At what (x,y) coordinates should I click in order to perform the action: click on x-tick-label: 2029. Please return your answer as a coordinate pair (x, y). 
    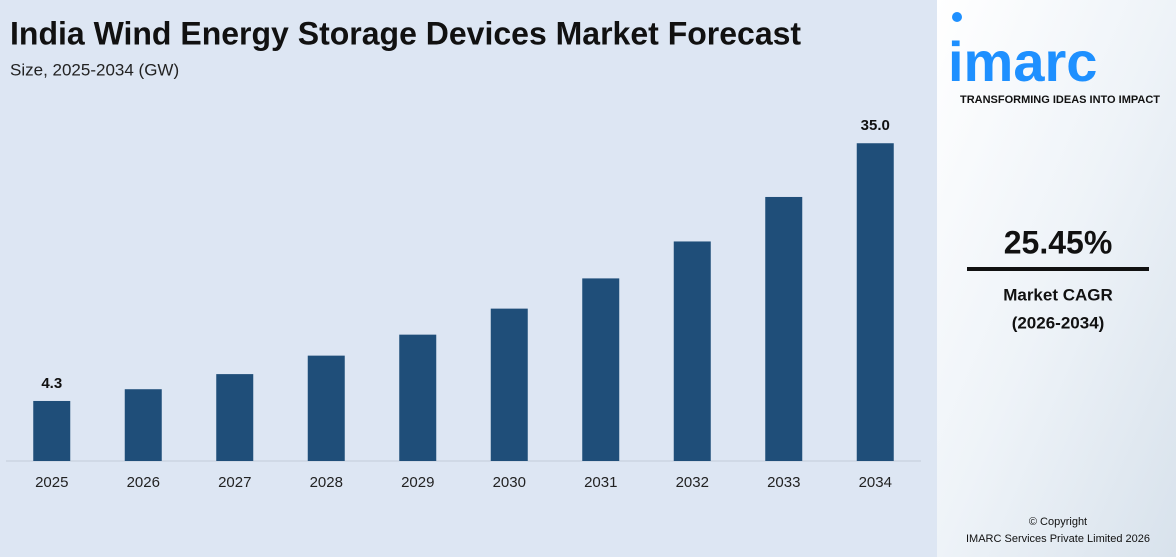
    Looking at the image, I should click on (417, 482).